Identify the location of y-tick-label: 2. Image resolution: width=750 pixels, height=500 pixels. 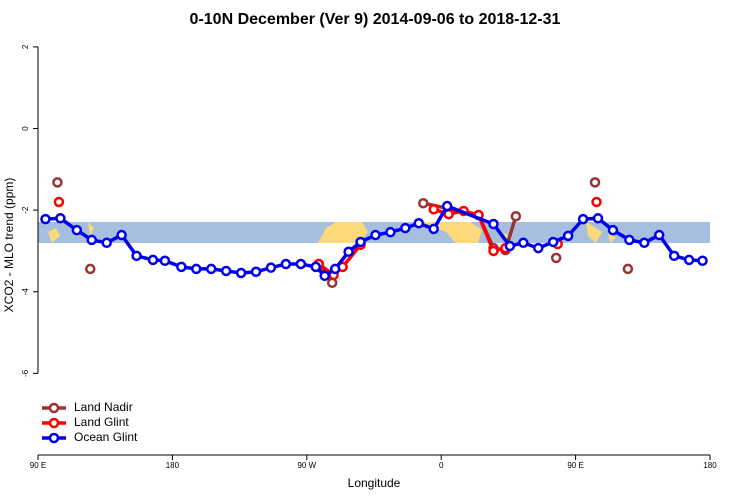
(25, 46).